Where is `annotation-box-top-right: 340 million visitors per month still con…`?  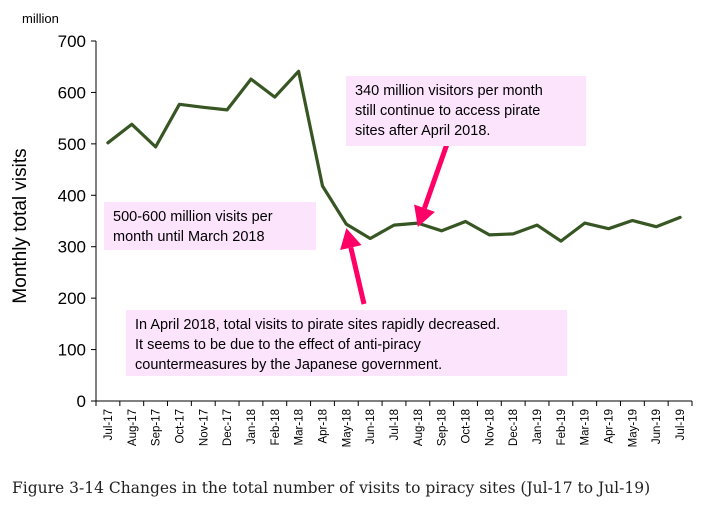 annotation-box-top-right: 340 million visitors per month still con… is located at coordinates (466, 111).